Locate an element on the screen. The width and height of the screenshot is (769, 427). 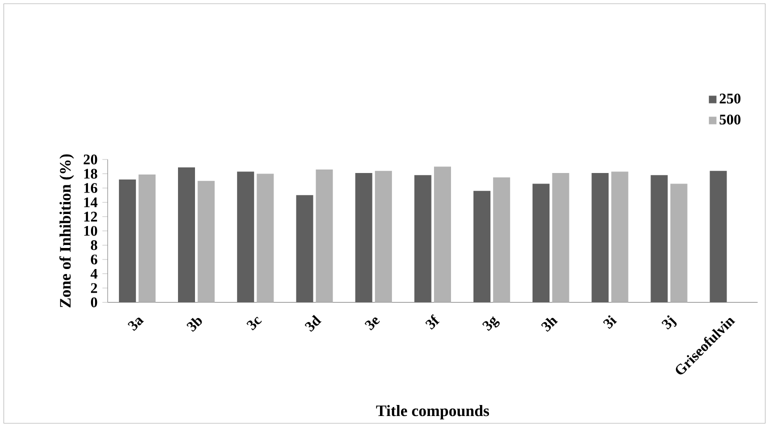
y-tick-label: 4 is located at coordinates (94, 273).